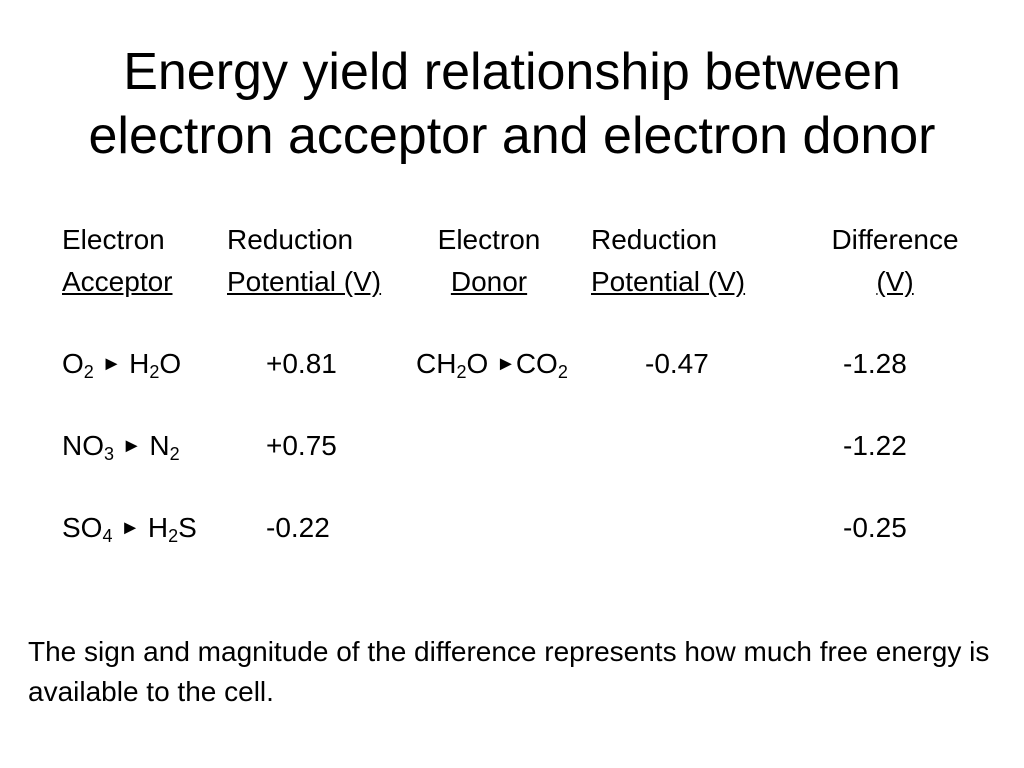 The height and width of the screenshot is (768, 1024). Describe the element at coordinates (301, 363) in the screenshot. I see `row-1-acceptor-potential: +0.81` at that location.